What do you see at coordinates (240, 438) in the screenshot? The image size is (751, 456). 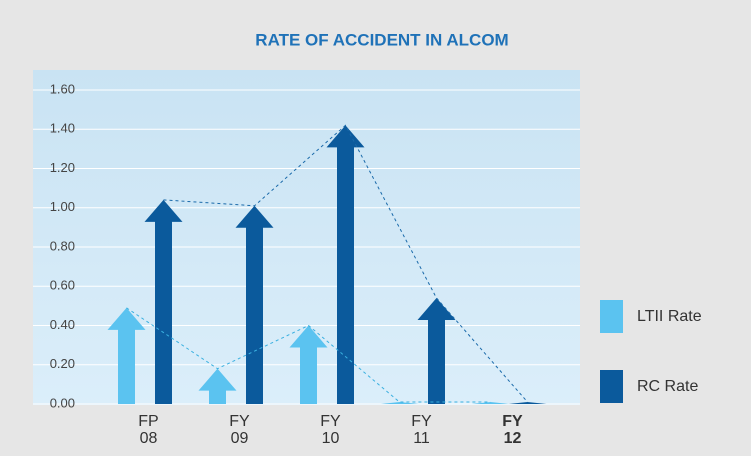 I see `x-tick-label: 09` at bounding box center [240, 438].